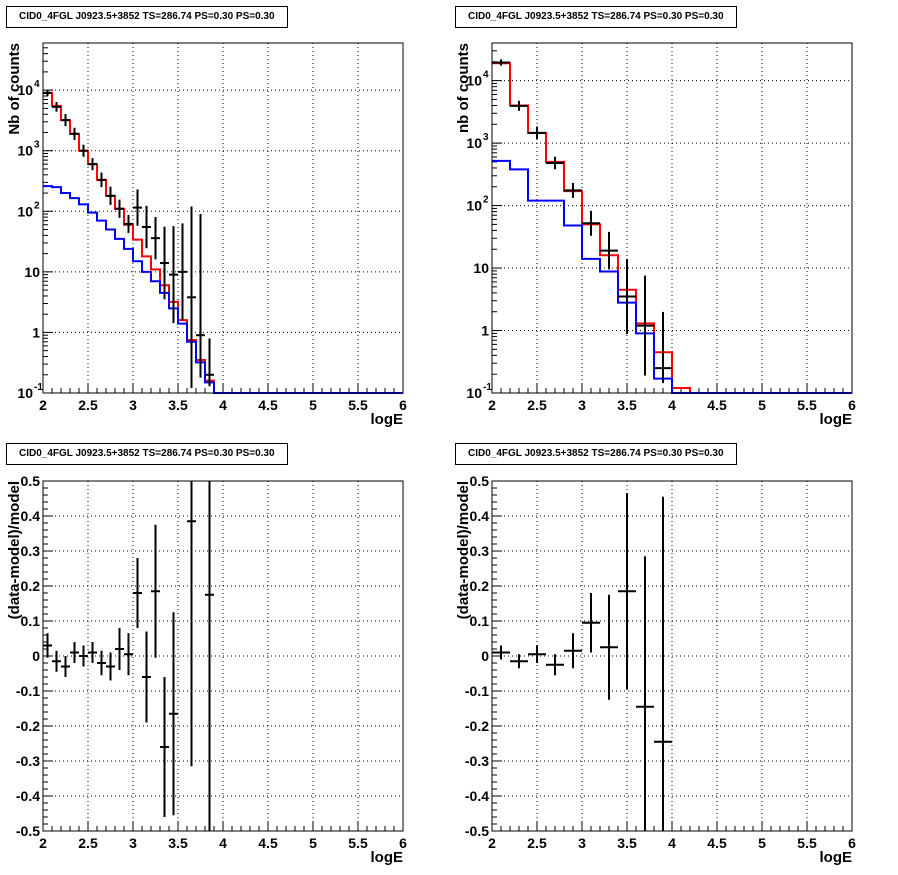 This screenshot has width=898, height=875. I want to click on histogram-series, so click(223, 289).